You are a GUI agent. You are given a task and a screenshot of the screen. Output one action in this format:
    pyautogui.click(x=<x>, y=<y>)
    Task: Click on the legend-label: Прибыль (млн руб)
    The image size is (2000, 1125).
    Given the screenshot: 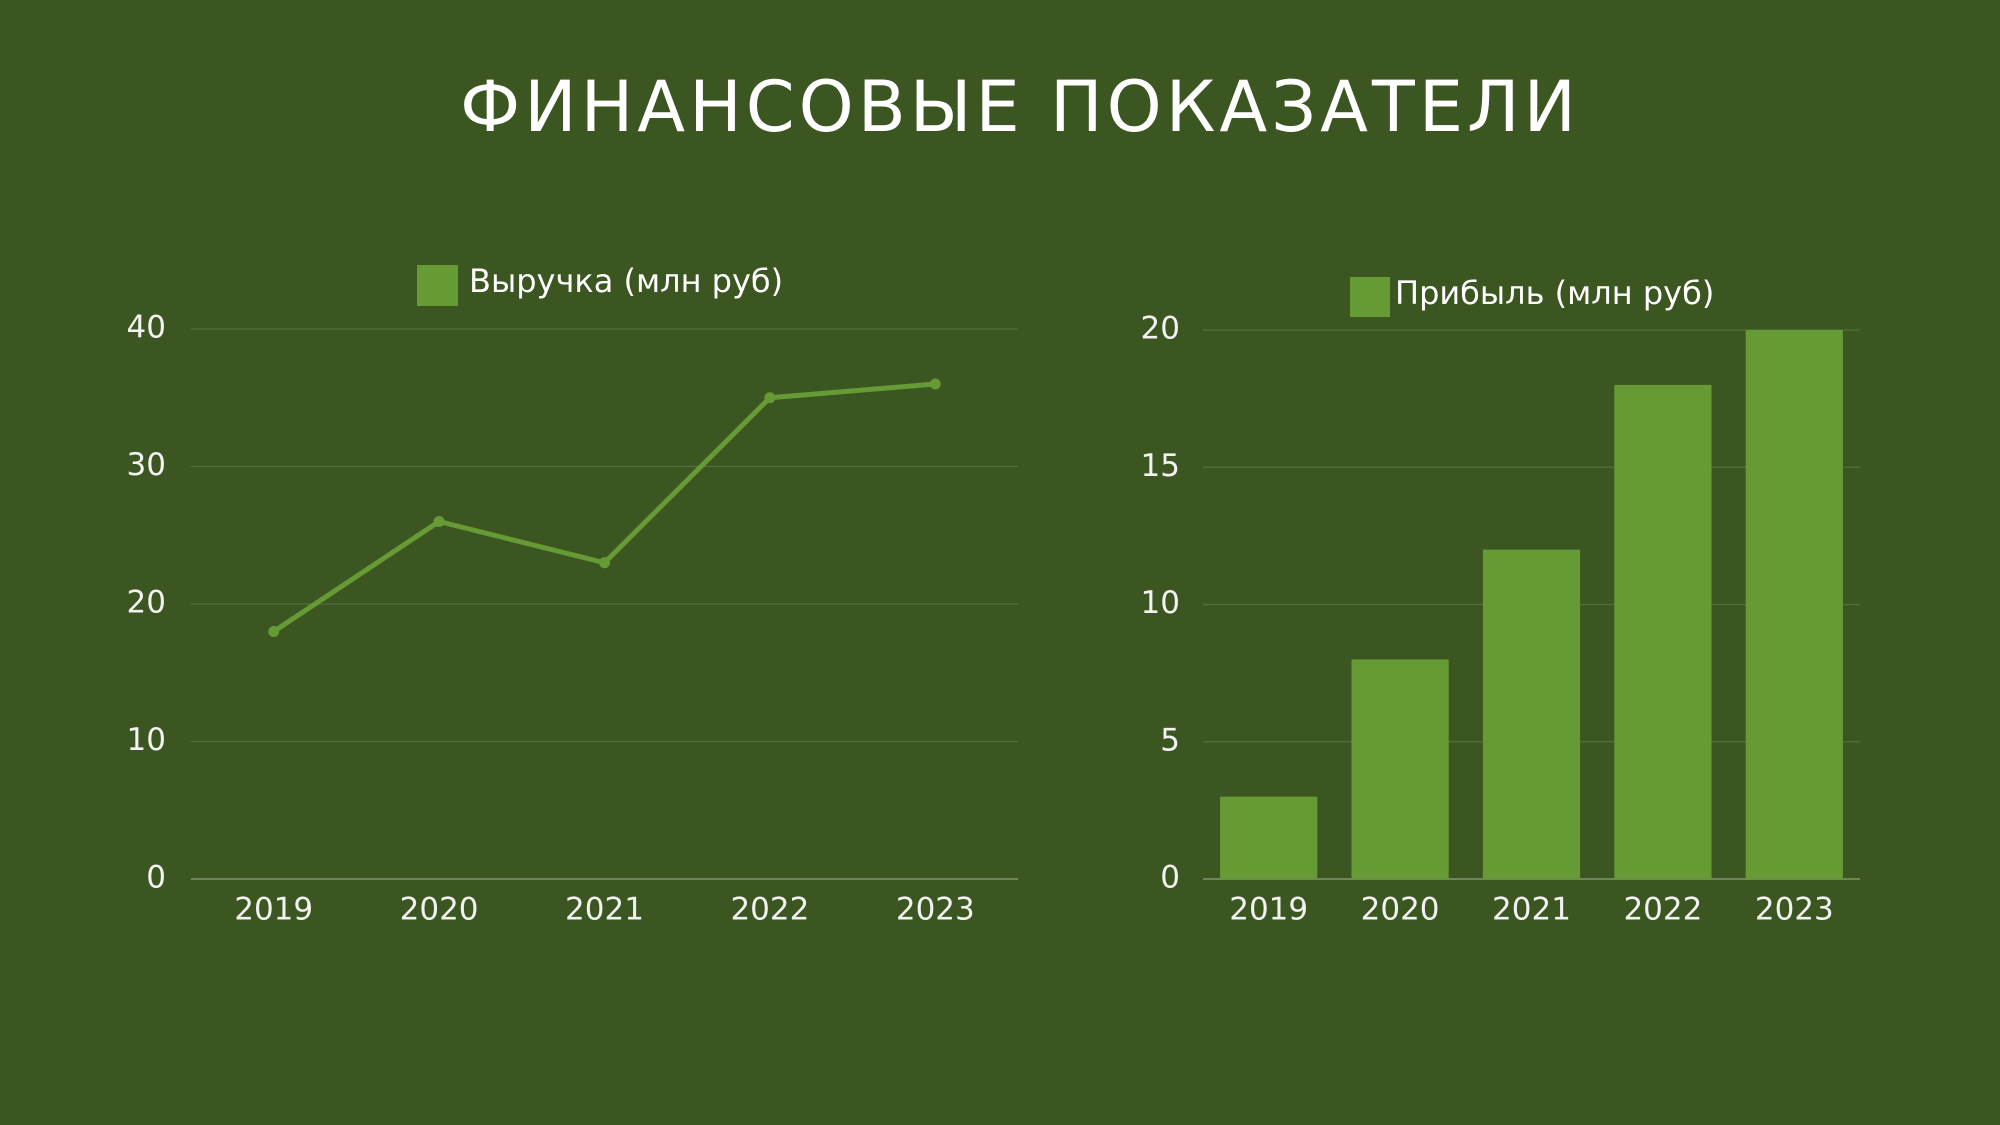 What is the action you would take?
    pyautogui.click(x=1554, y=293)
    